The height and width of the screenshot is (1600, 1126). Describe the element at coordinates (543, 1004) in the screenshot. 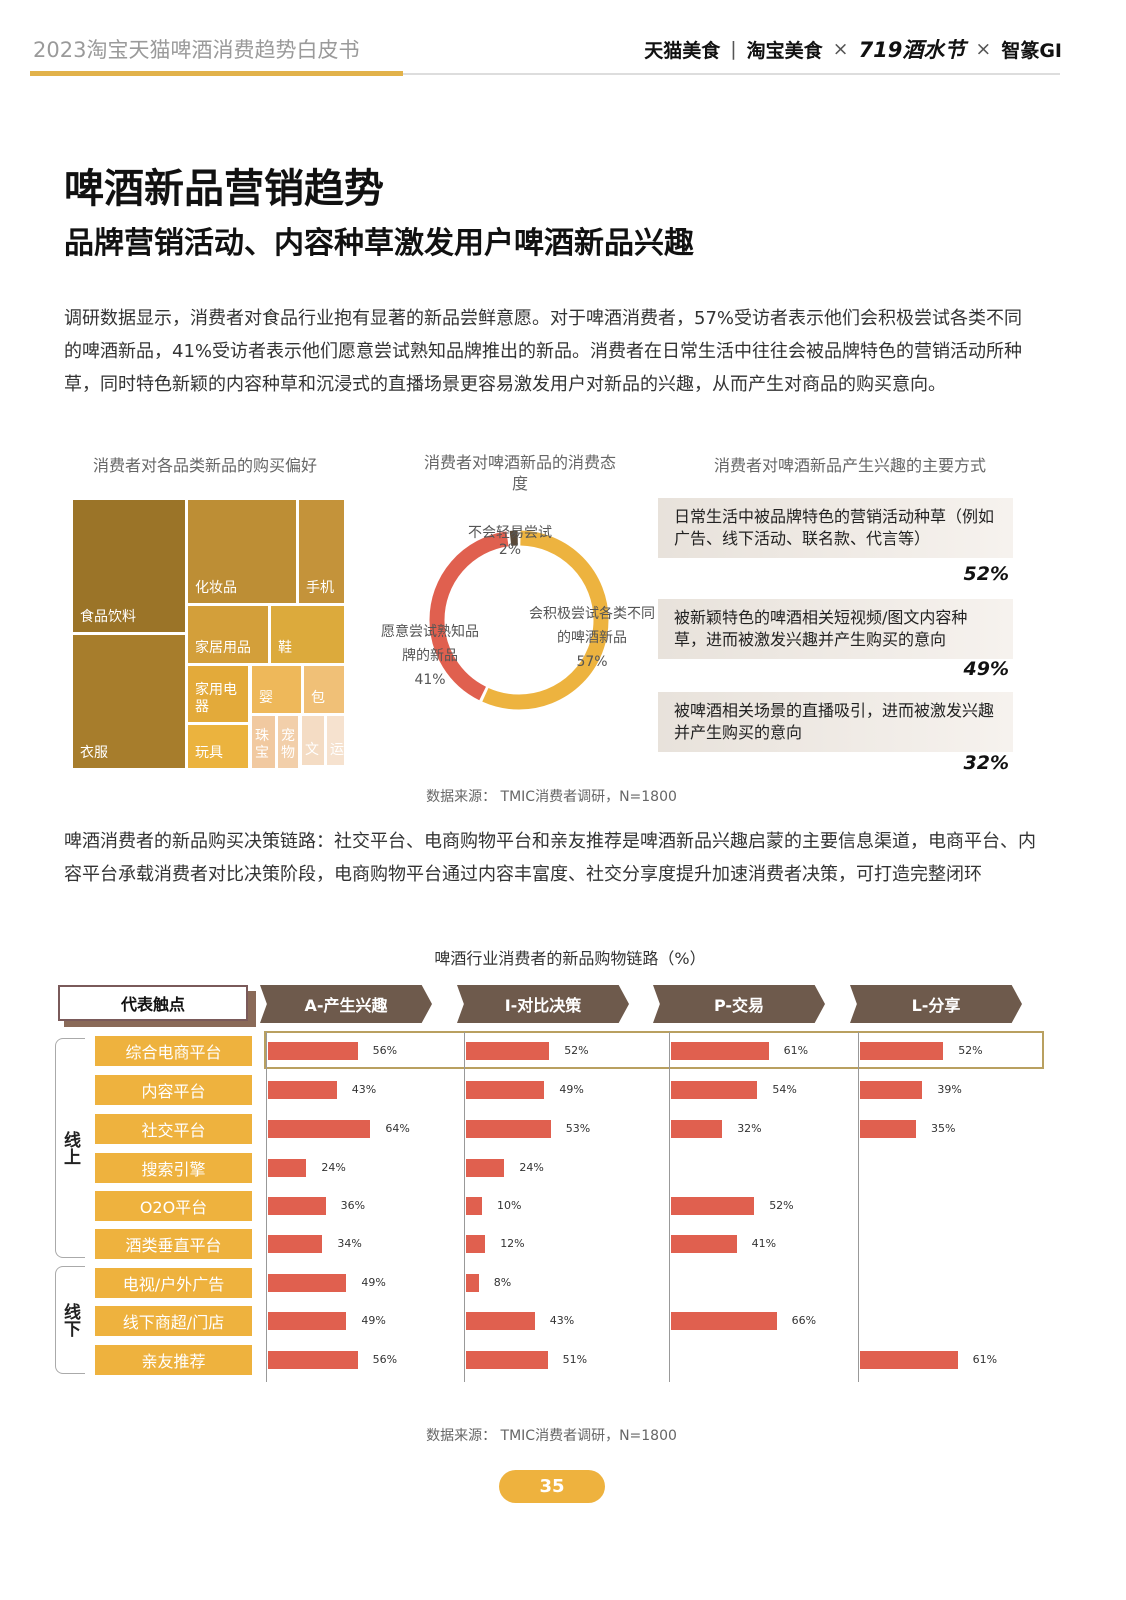

I see `stage-header: I-对比决策` at that location.